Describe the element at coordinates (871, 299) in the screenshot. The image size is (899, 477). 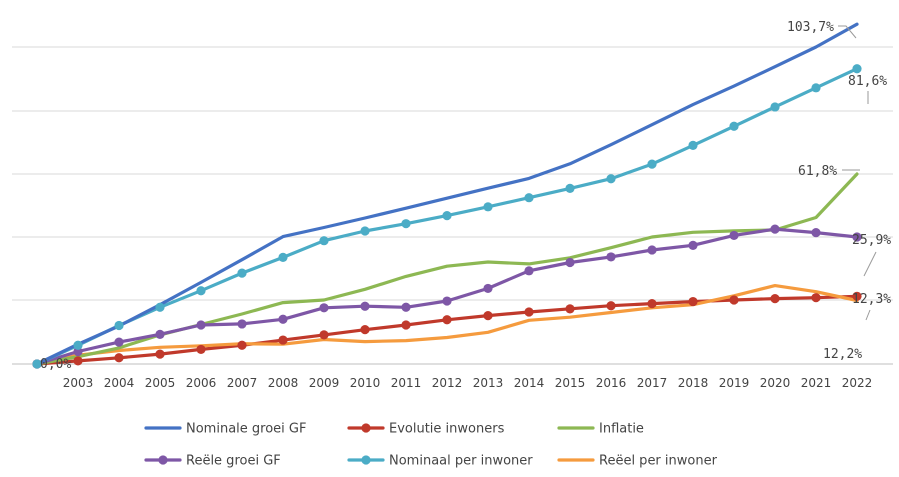
I see `data-label: 12,3%` at that location.